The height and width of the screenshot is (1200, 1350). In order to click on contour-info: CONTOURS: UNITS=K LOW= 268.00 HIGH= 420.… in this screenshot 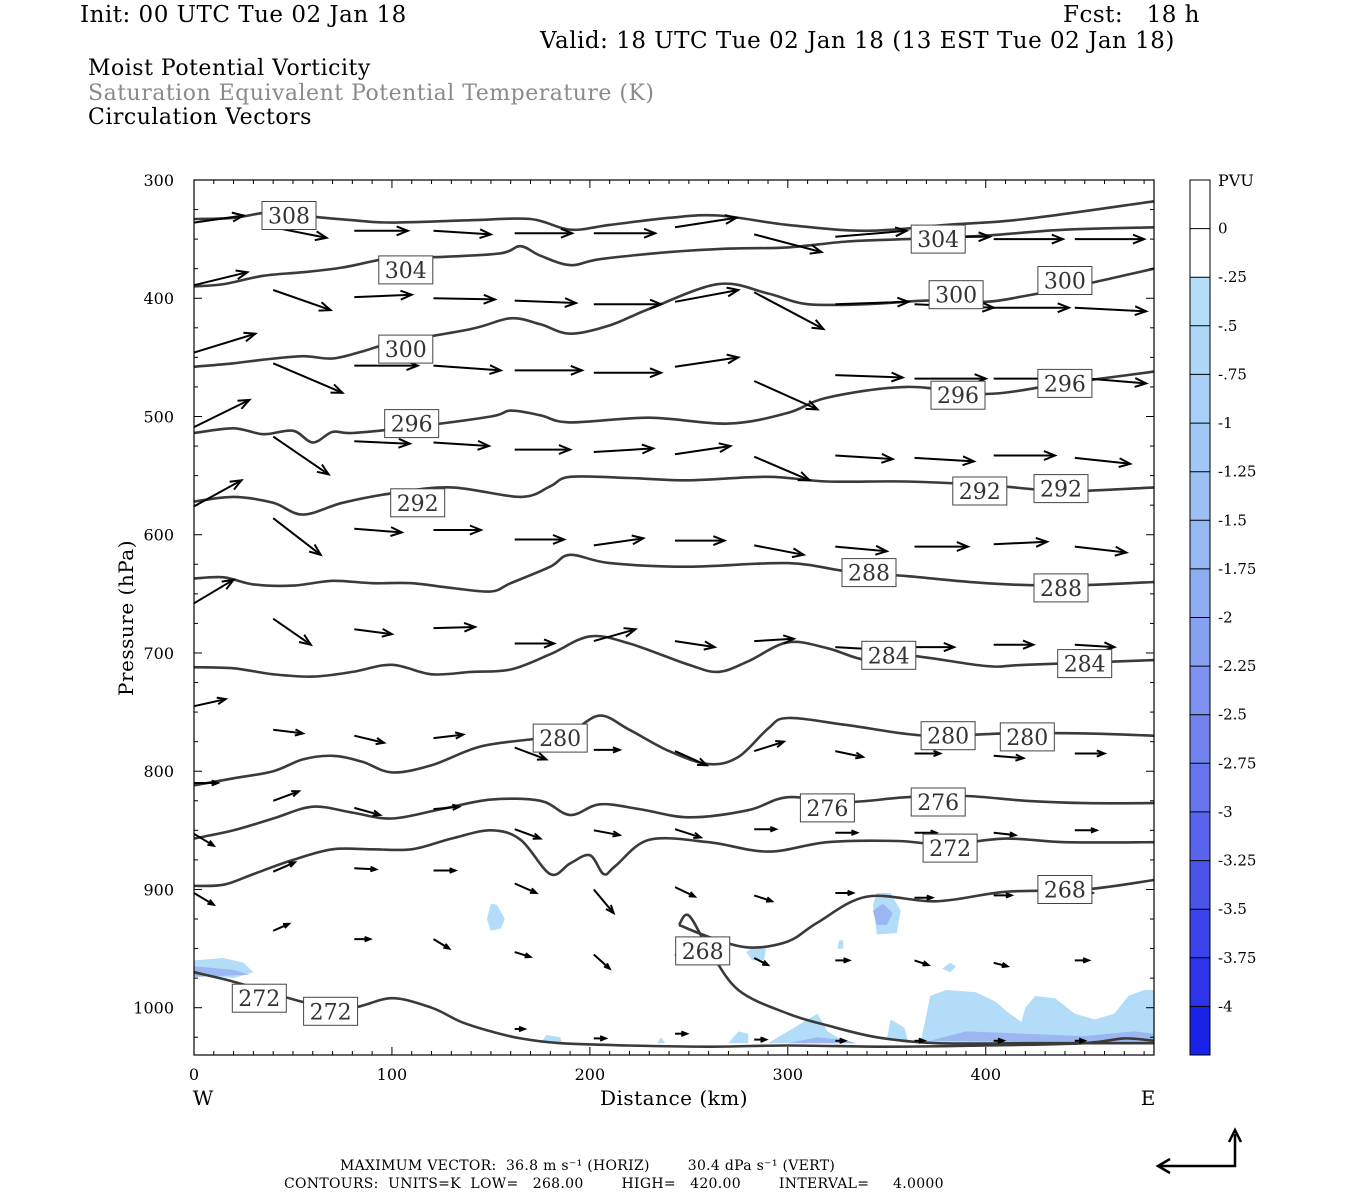, I will do `click(614, 1184)`.